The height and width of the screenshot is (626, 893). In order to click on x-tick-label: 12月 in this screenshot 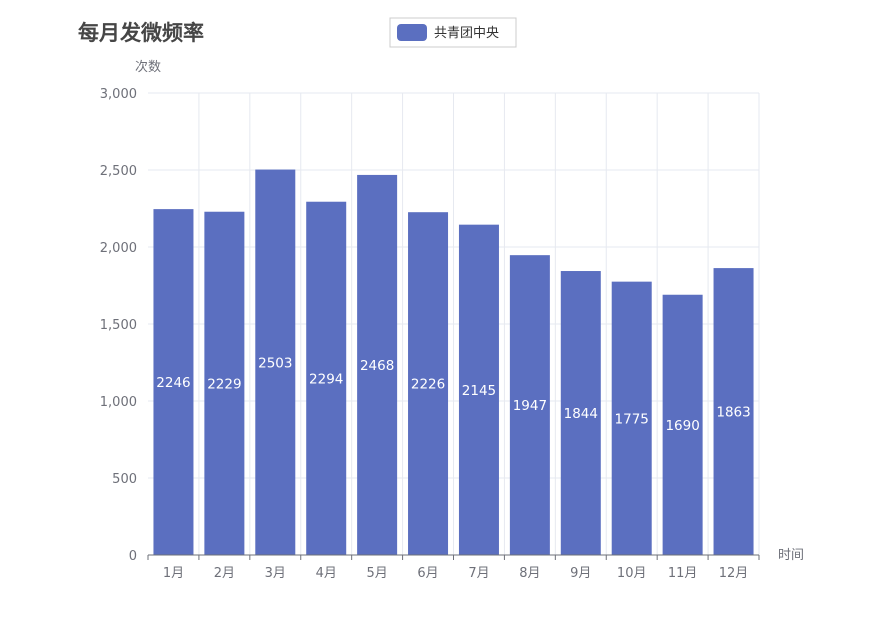, I will do `click(734, 573)`.